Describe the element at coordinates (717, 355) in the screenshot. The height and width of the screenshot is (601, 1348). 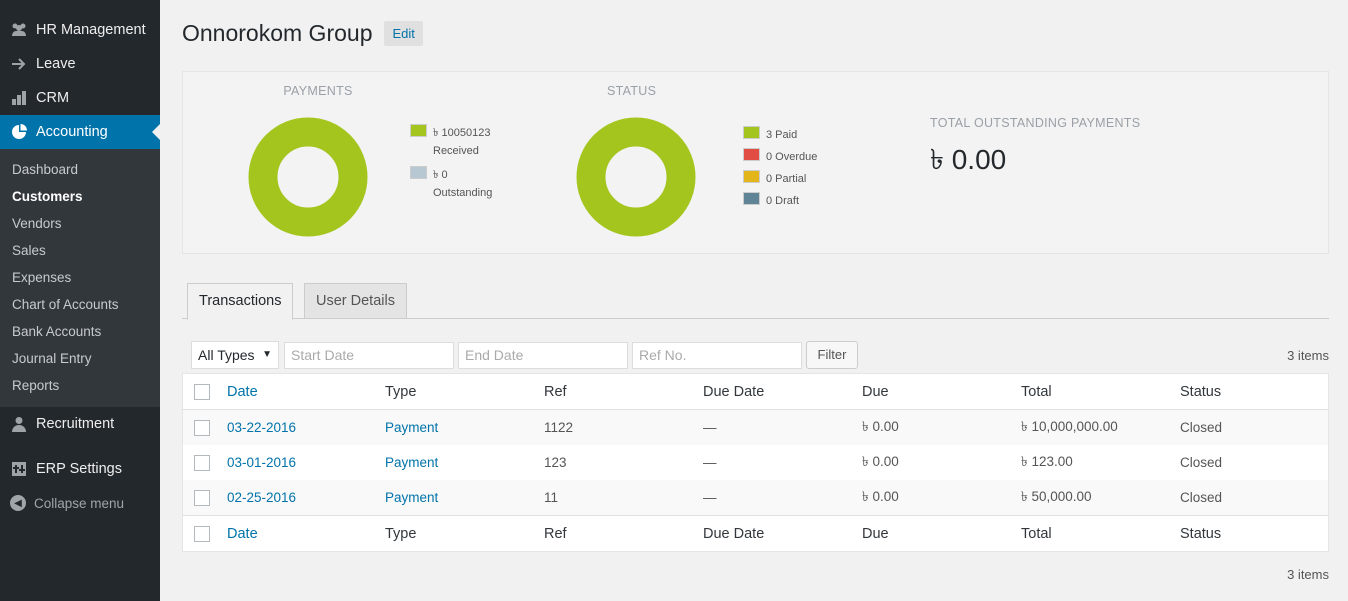
I see `ref-no-input: Ref No.` at that location.